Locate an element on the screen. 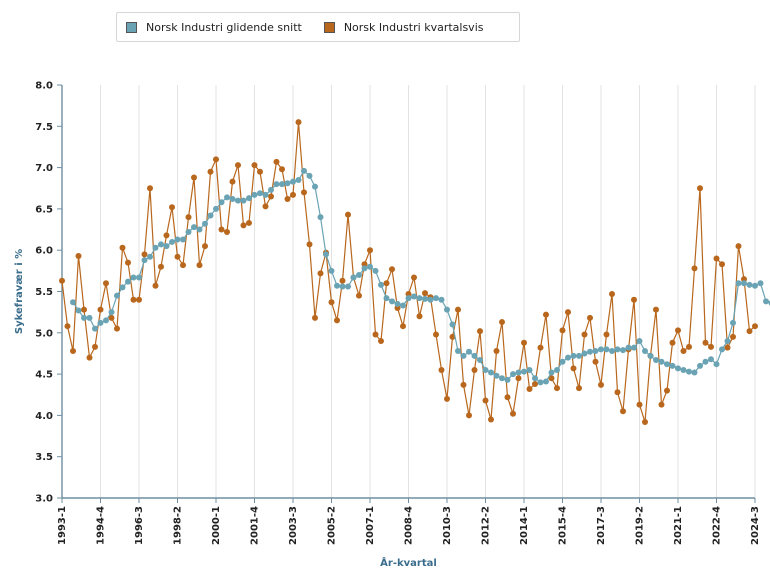 This screenshot has width=770, height=572. legend-item-glidende-snitt: Norsk Industri glidende snitt is located at coordinates (214, 27).